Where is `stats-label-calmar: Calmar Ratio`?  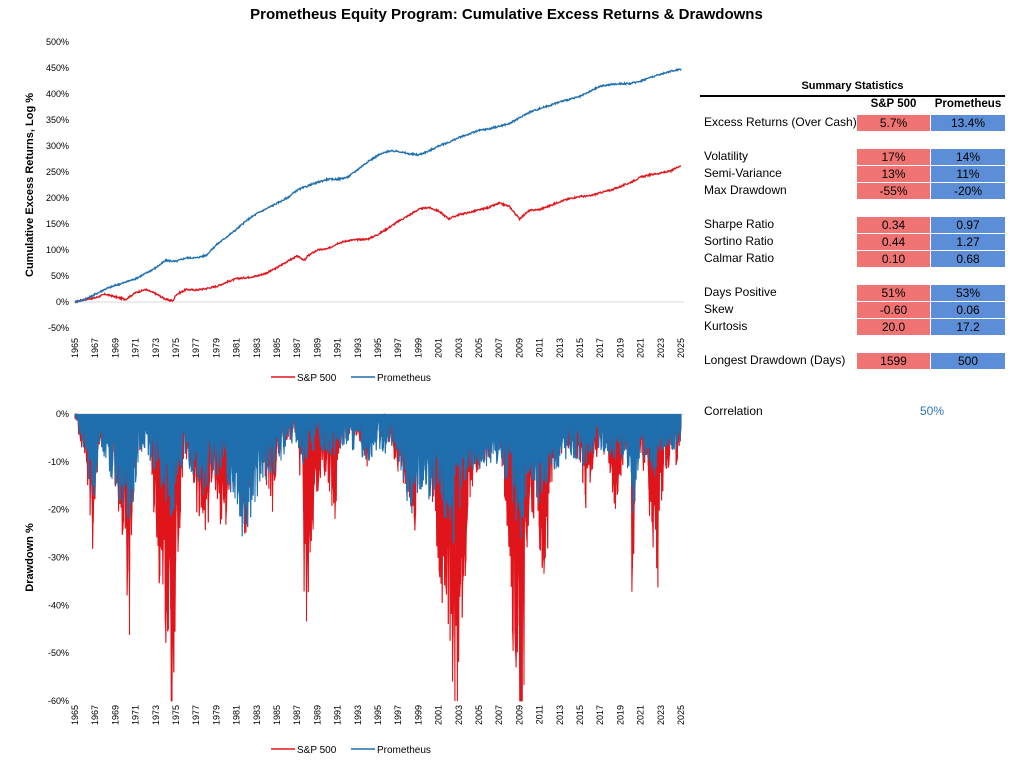
stats-label-calmar: Calmar Ratio is located at coordinates (739, 258).